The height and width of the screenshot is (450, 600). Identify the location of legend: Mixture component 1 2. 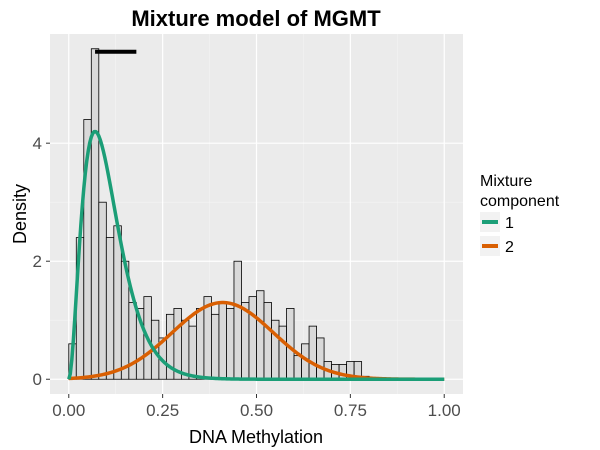
(520, 214).